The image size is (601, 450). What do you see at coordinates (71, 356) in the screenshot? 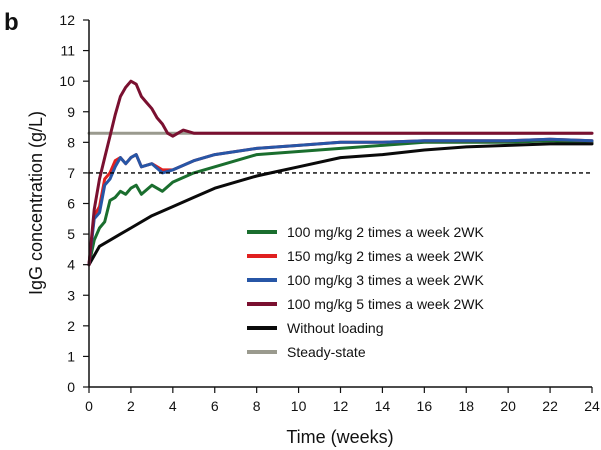
I see `y-tick-label: 1` at bounding box center [71, 356].